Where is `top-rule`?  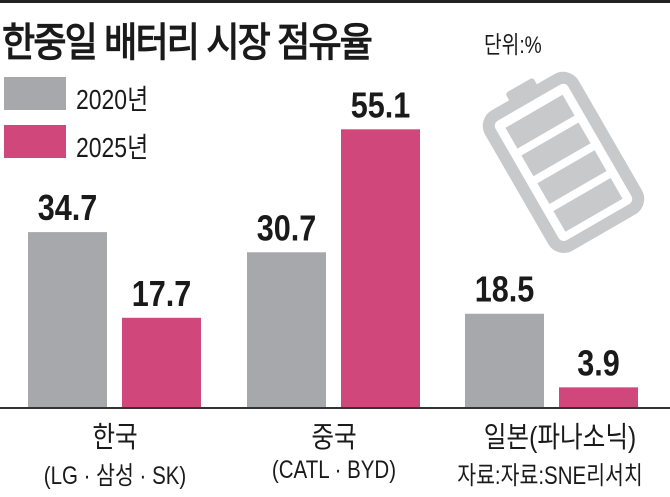
top-rule is located at coordinates (335, 1).